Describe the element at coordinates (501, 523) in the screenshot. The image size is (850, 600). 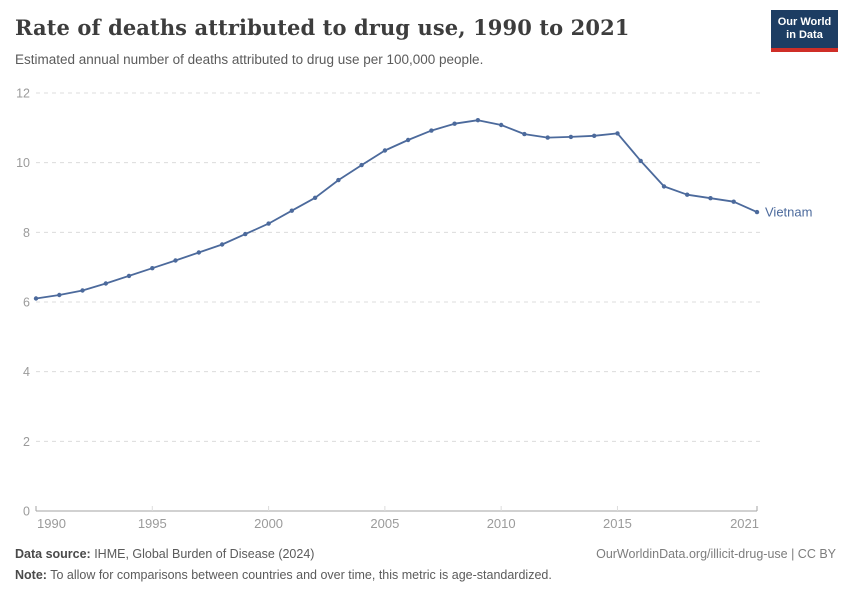
I see `x-axis-tick-label: 2010` at that location.